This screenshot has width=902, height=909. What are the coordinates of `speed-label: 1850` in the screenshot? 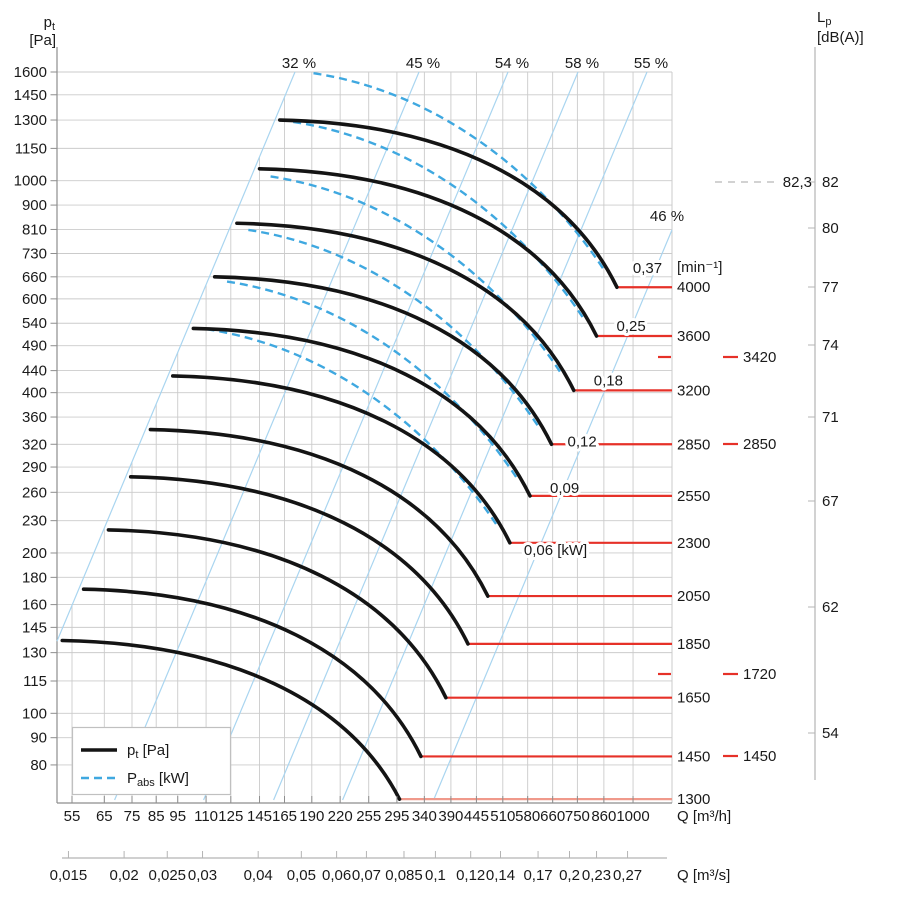 It's located at (693, 644).